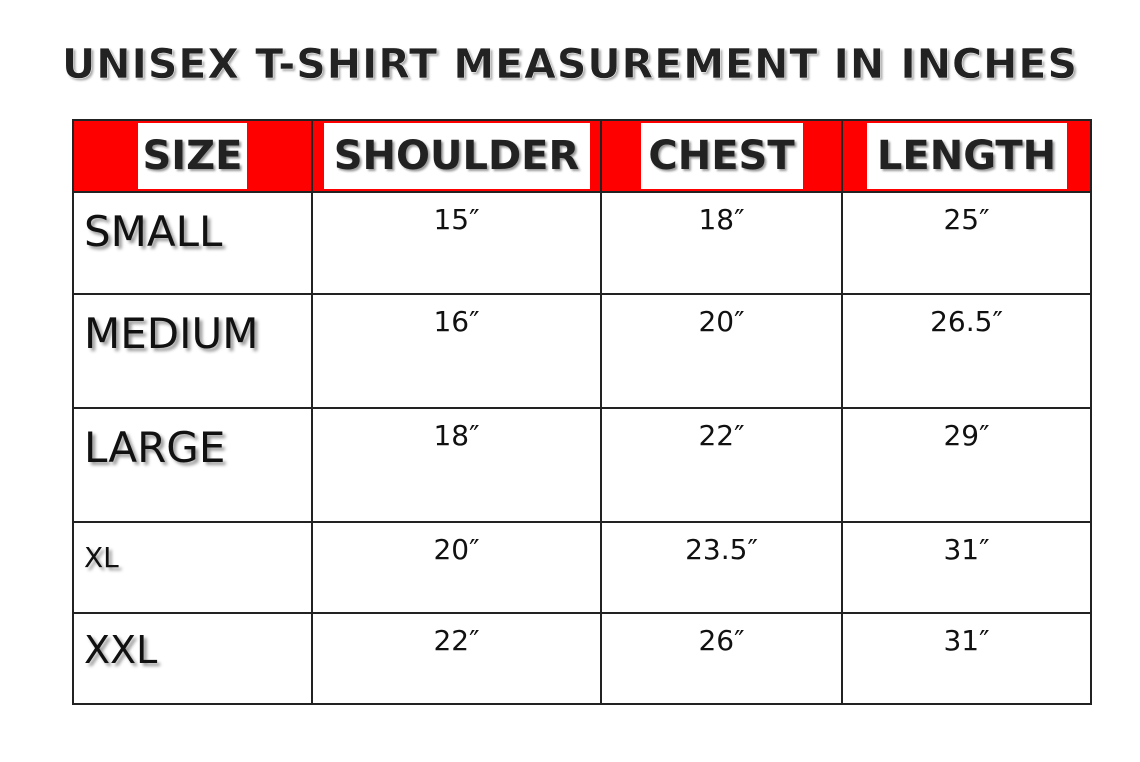  What do you see at coordinates (456, 351) in the screenshot?
I see `shoulder-cell: 16″` at bounding box center [456, 351].